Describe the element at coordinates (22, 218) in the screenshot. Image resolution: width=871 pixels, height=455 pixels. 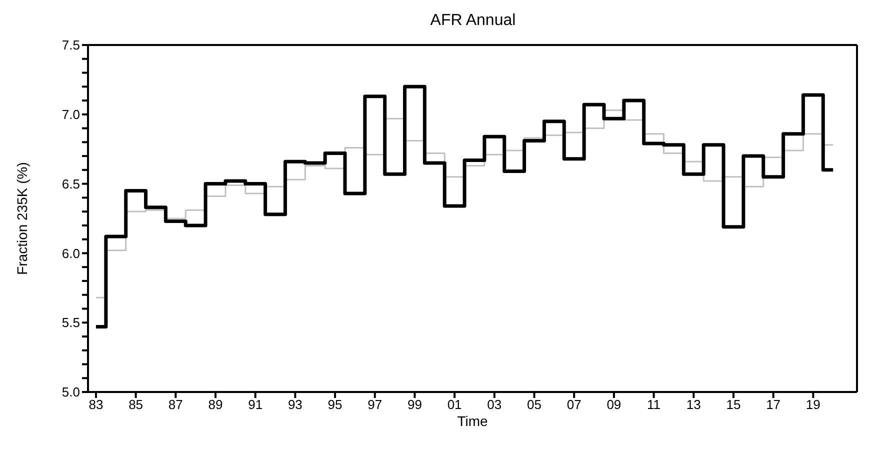
I see `y-axis-title: Fraction 235K (%)` at that location.